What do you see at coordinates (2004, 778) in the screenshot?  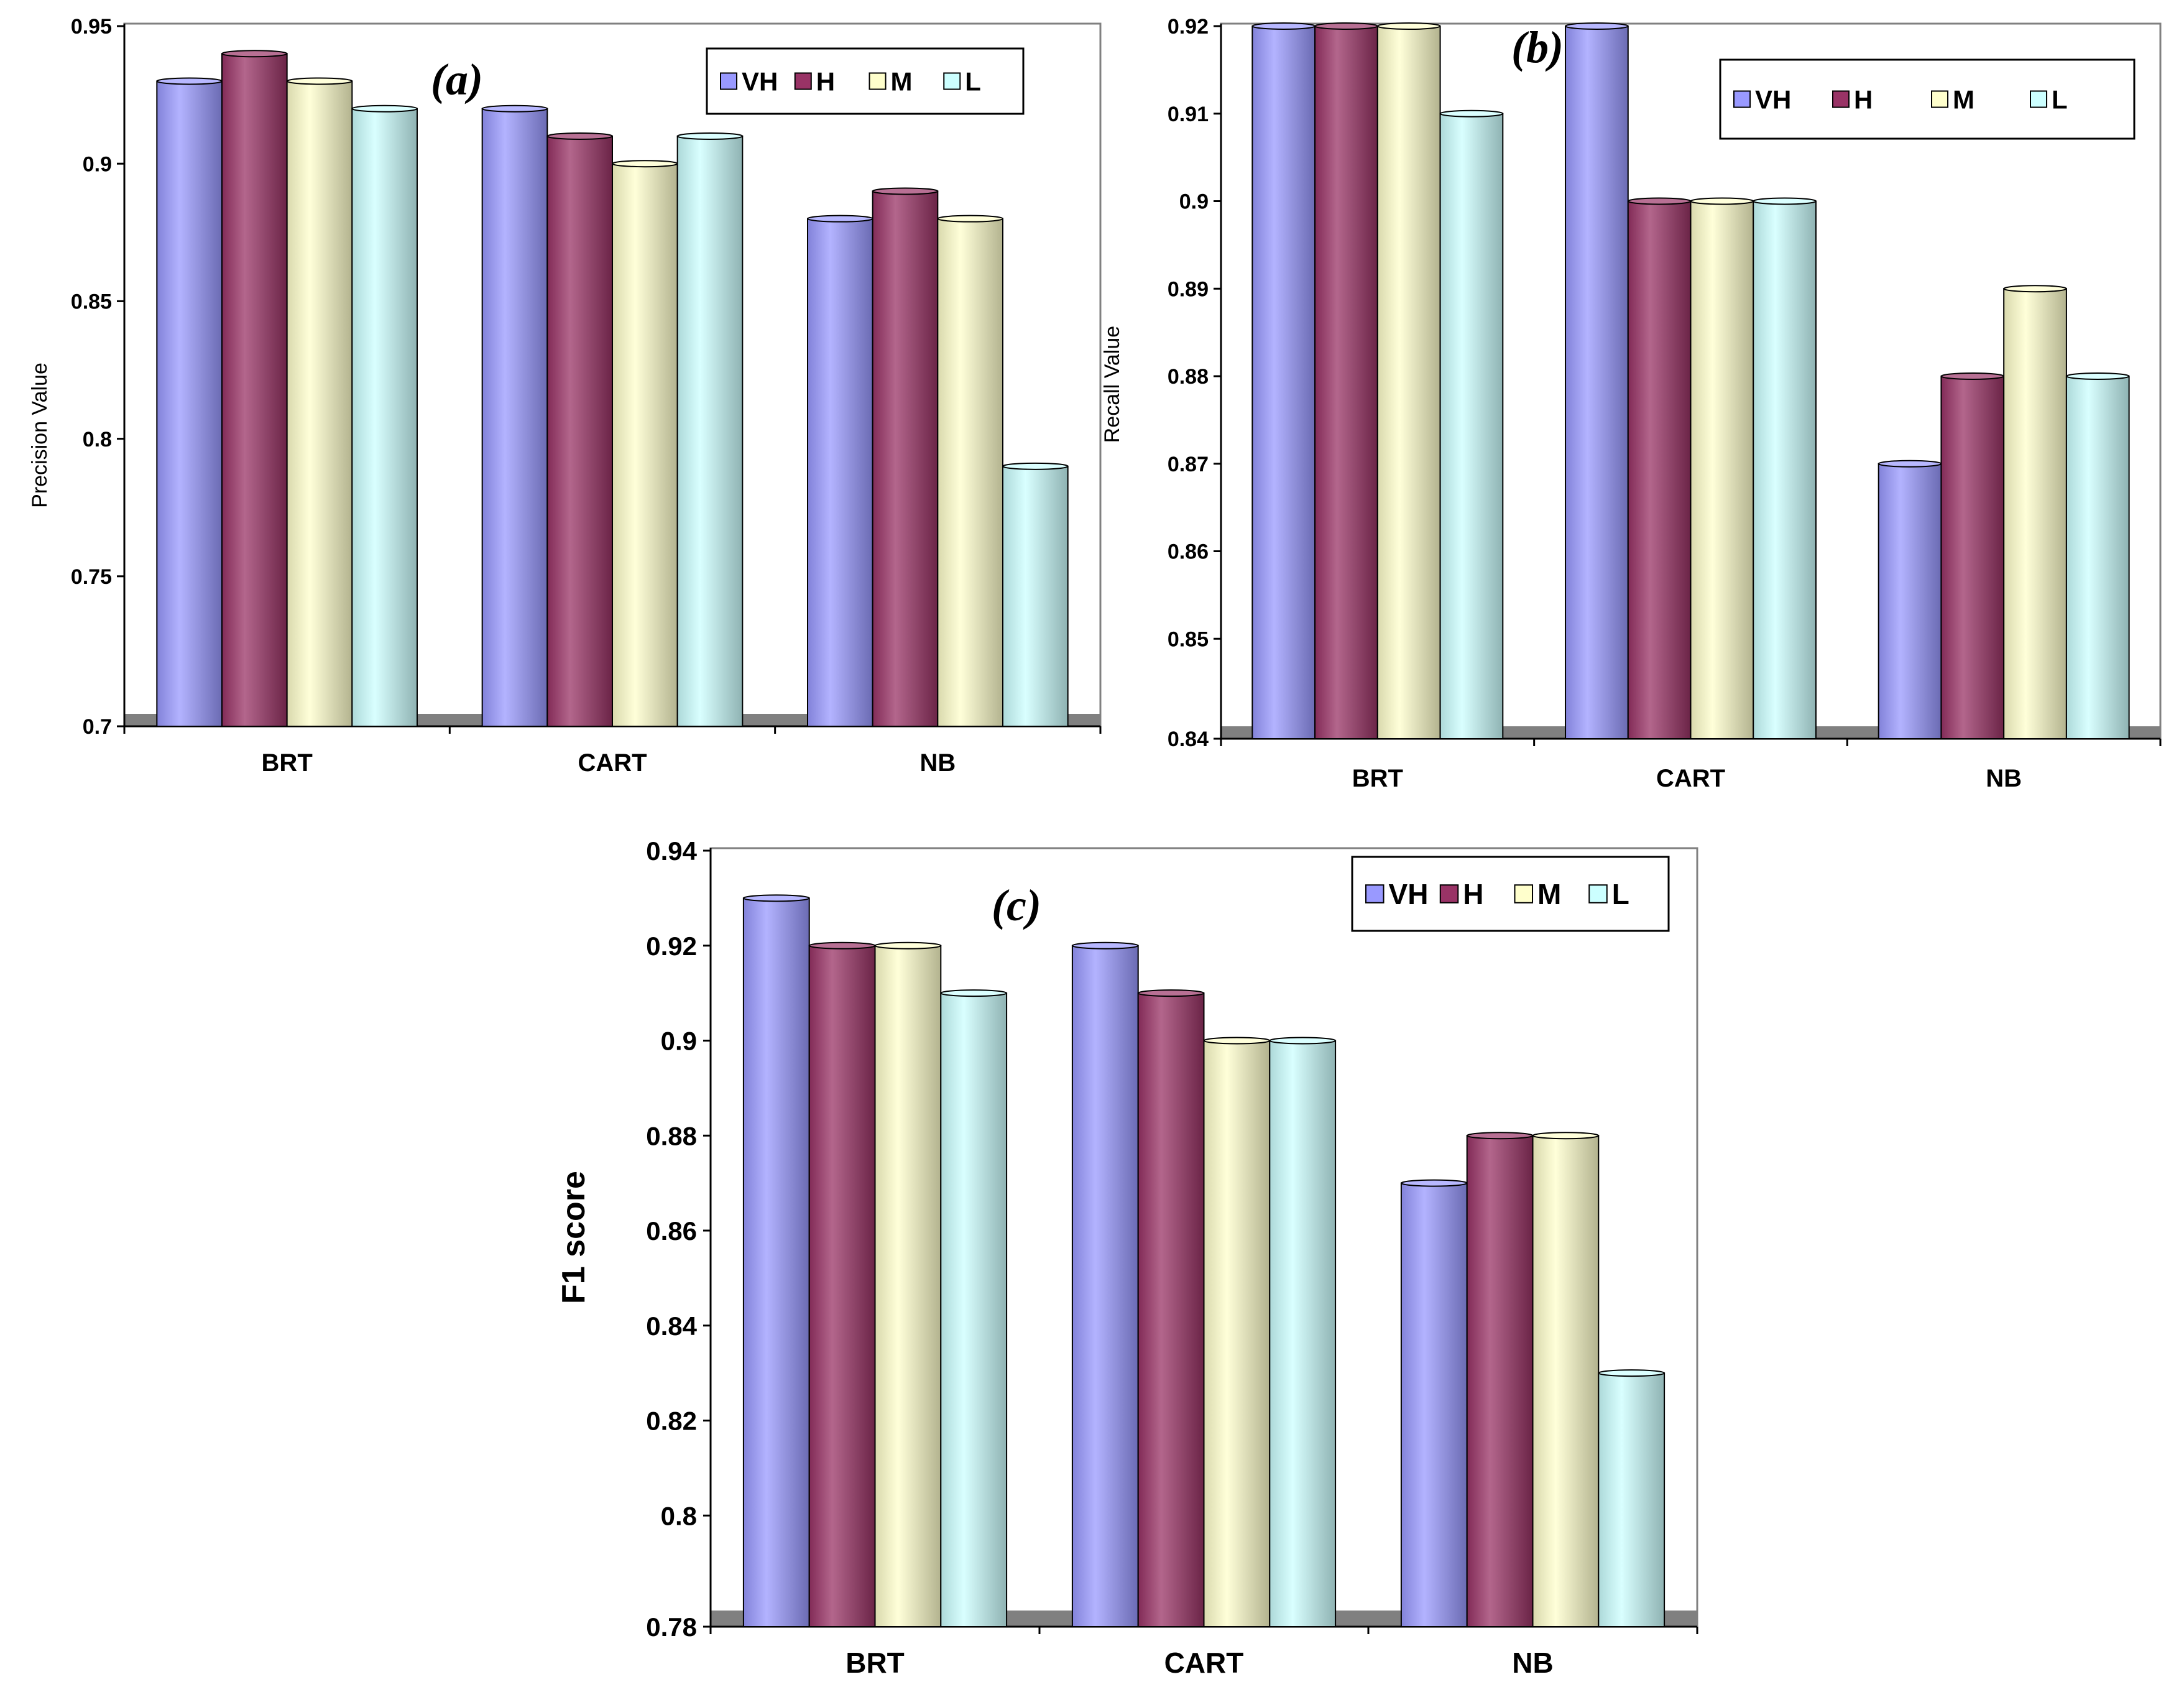 I see `category-label-nb: NB` at bounding box center [2004, 778].